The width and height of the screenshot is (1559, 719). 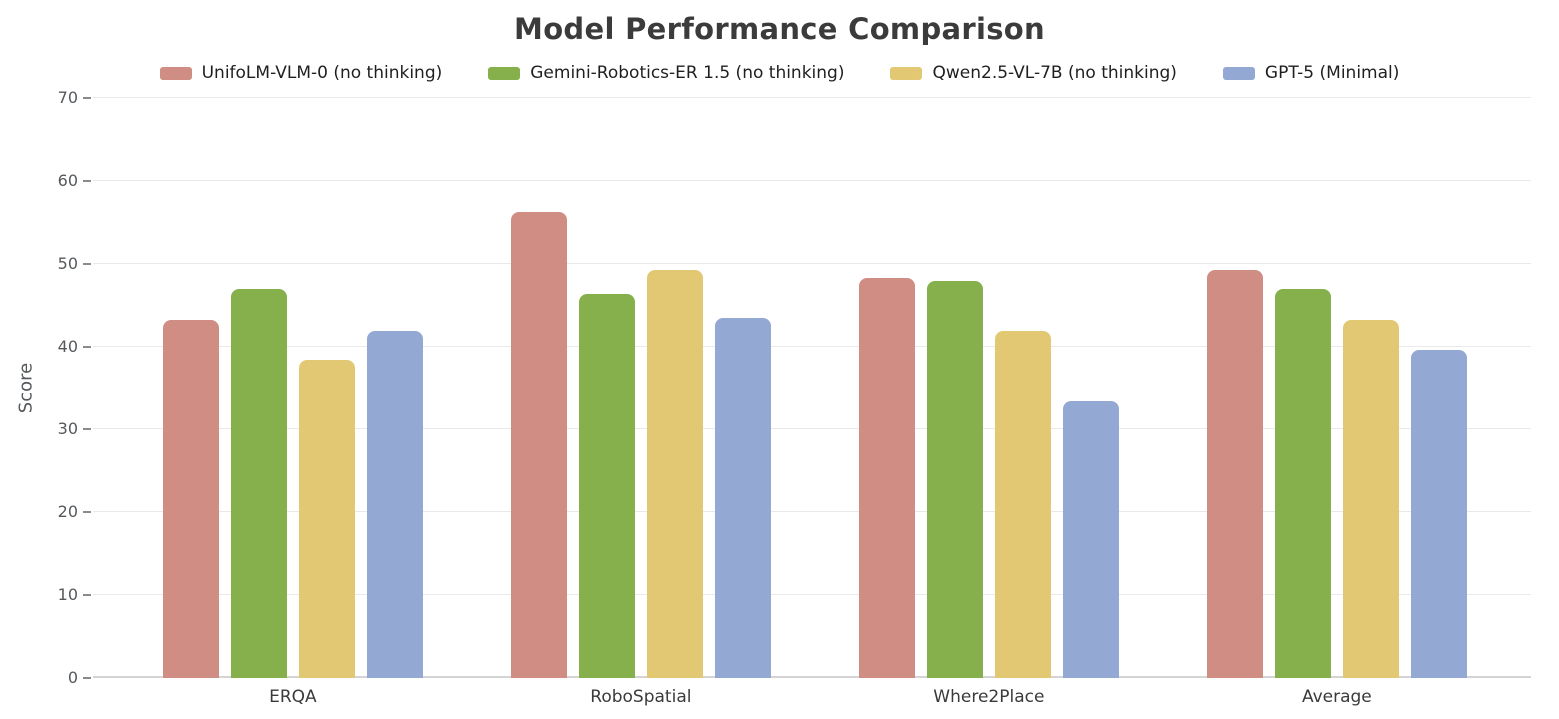 What do you see at coordinates (606, 486) in the screenshot?
I see `bar-gemini-robotics-er-robospatial` at bounding box center [606, 486].